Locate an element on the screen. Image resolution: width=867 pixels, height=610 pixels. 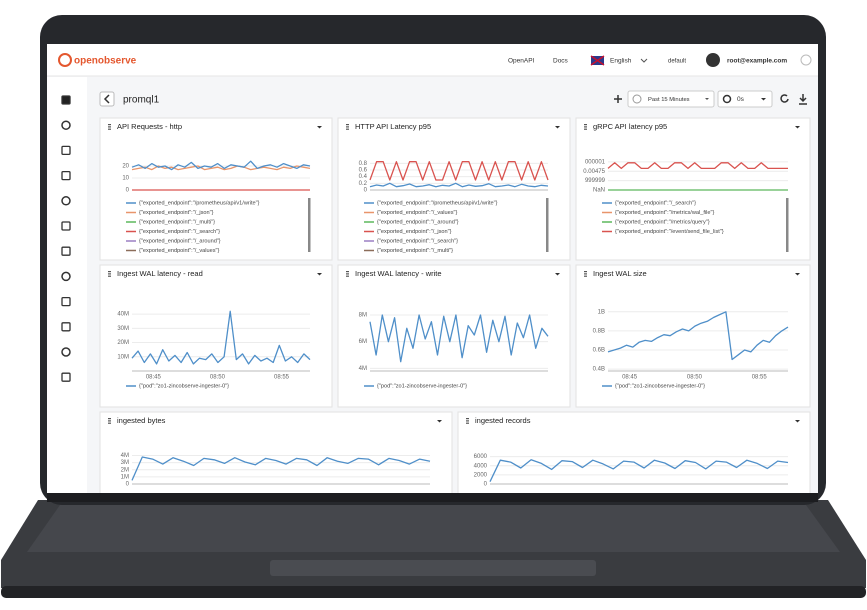
add-panel is located at coordinates (618, 99).